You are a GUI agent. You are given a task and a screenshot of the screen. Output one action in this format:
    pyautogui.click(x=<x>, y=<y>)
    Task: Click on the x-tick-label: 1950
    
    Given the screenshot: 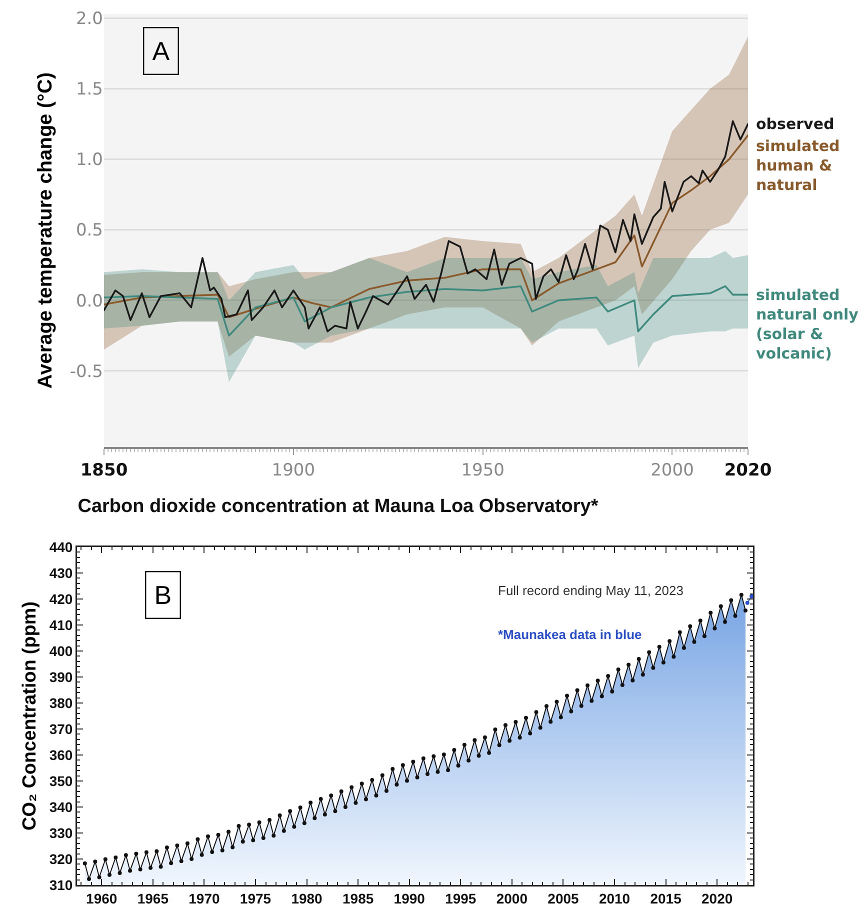 What is the action you would take?
    pyautogui.click(x=482, y=470)
    